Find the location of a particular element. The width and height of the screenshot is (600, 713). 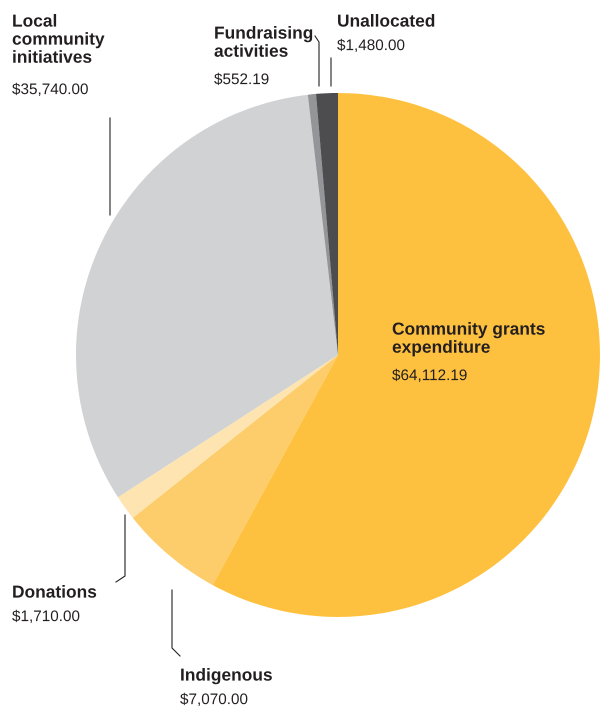

slice-label: Local community initiatives is located at coordinates (58, 38).